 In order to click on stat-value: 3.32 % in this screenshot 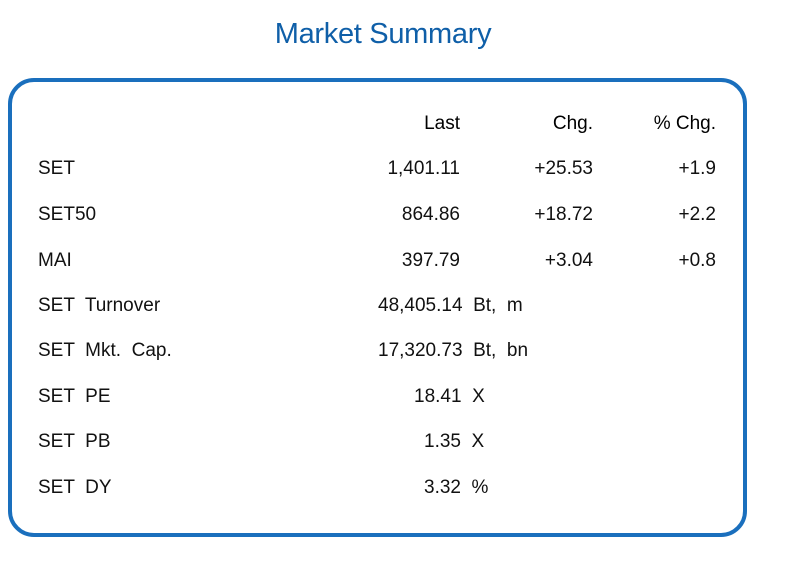, I will do `click(456, 487)`.